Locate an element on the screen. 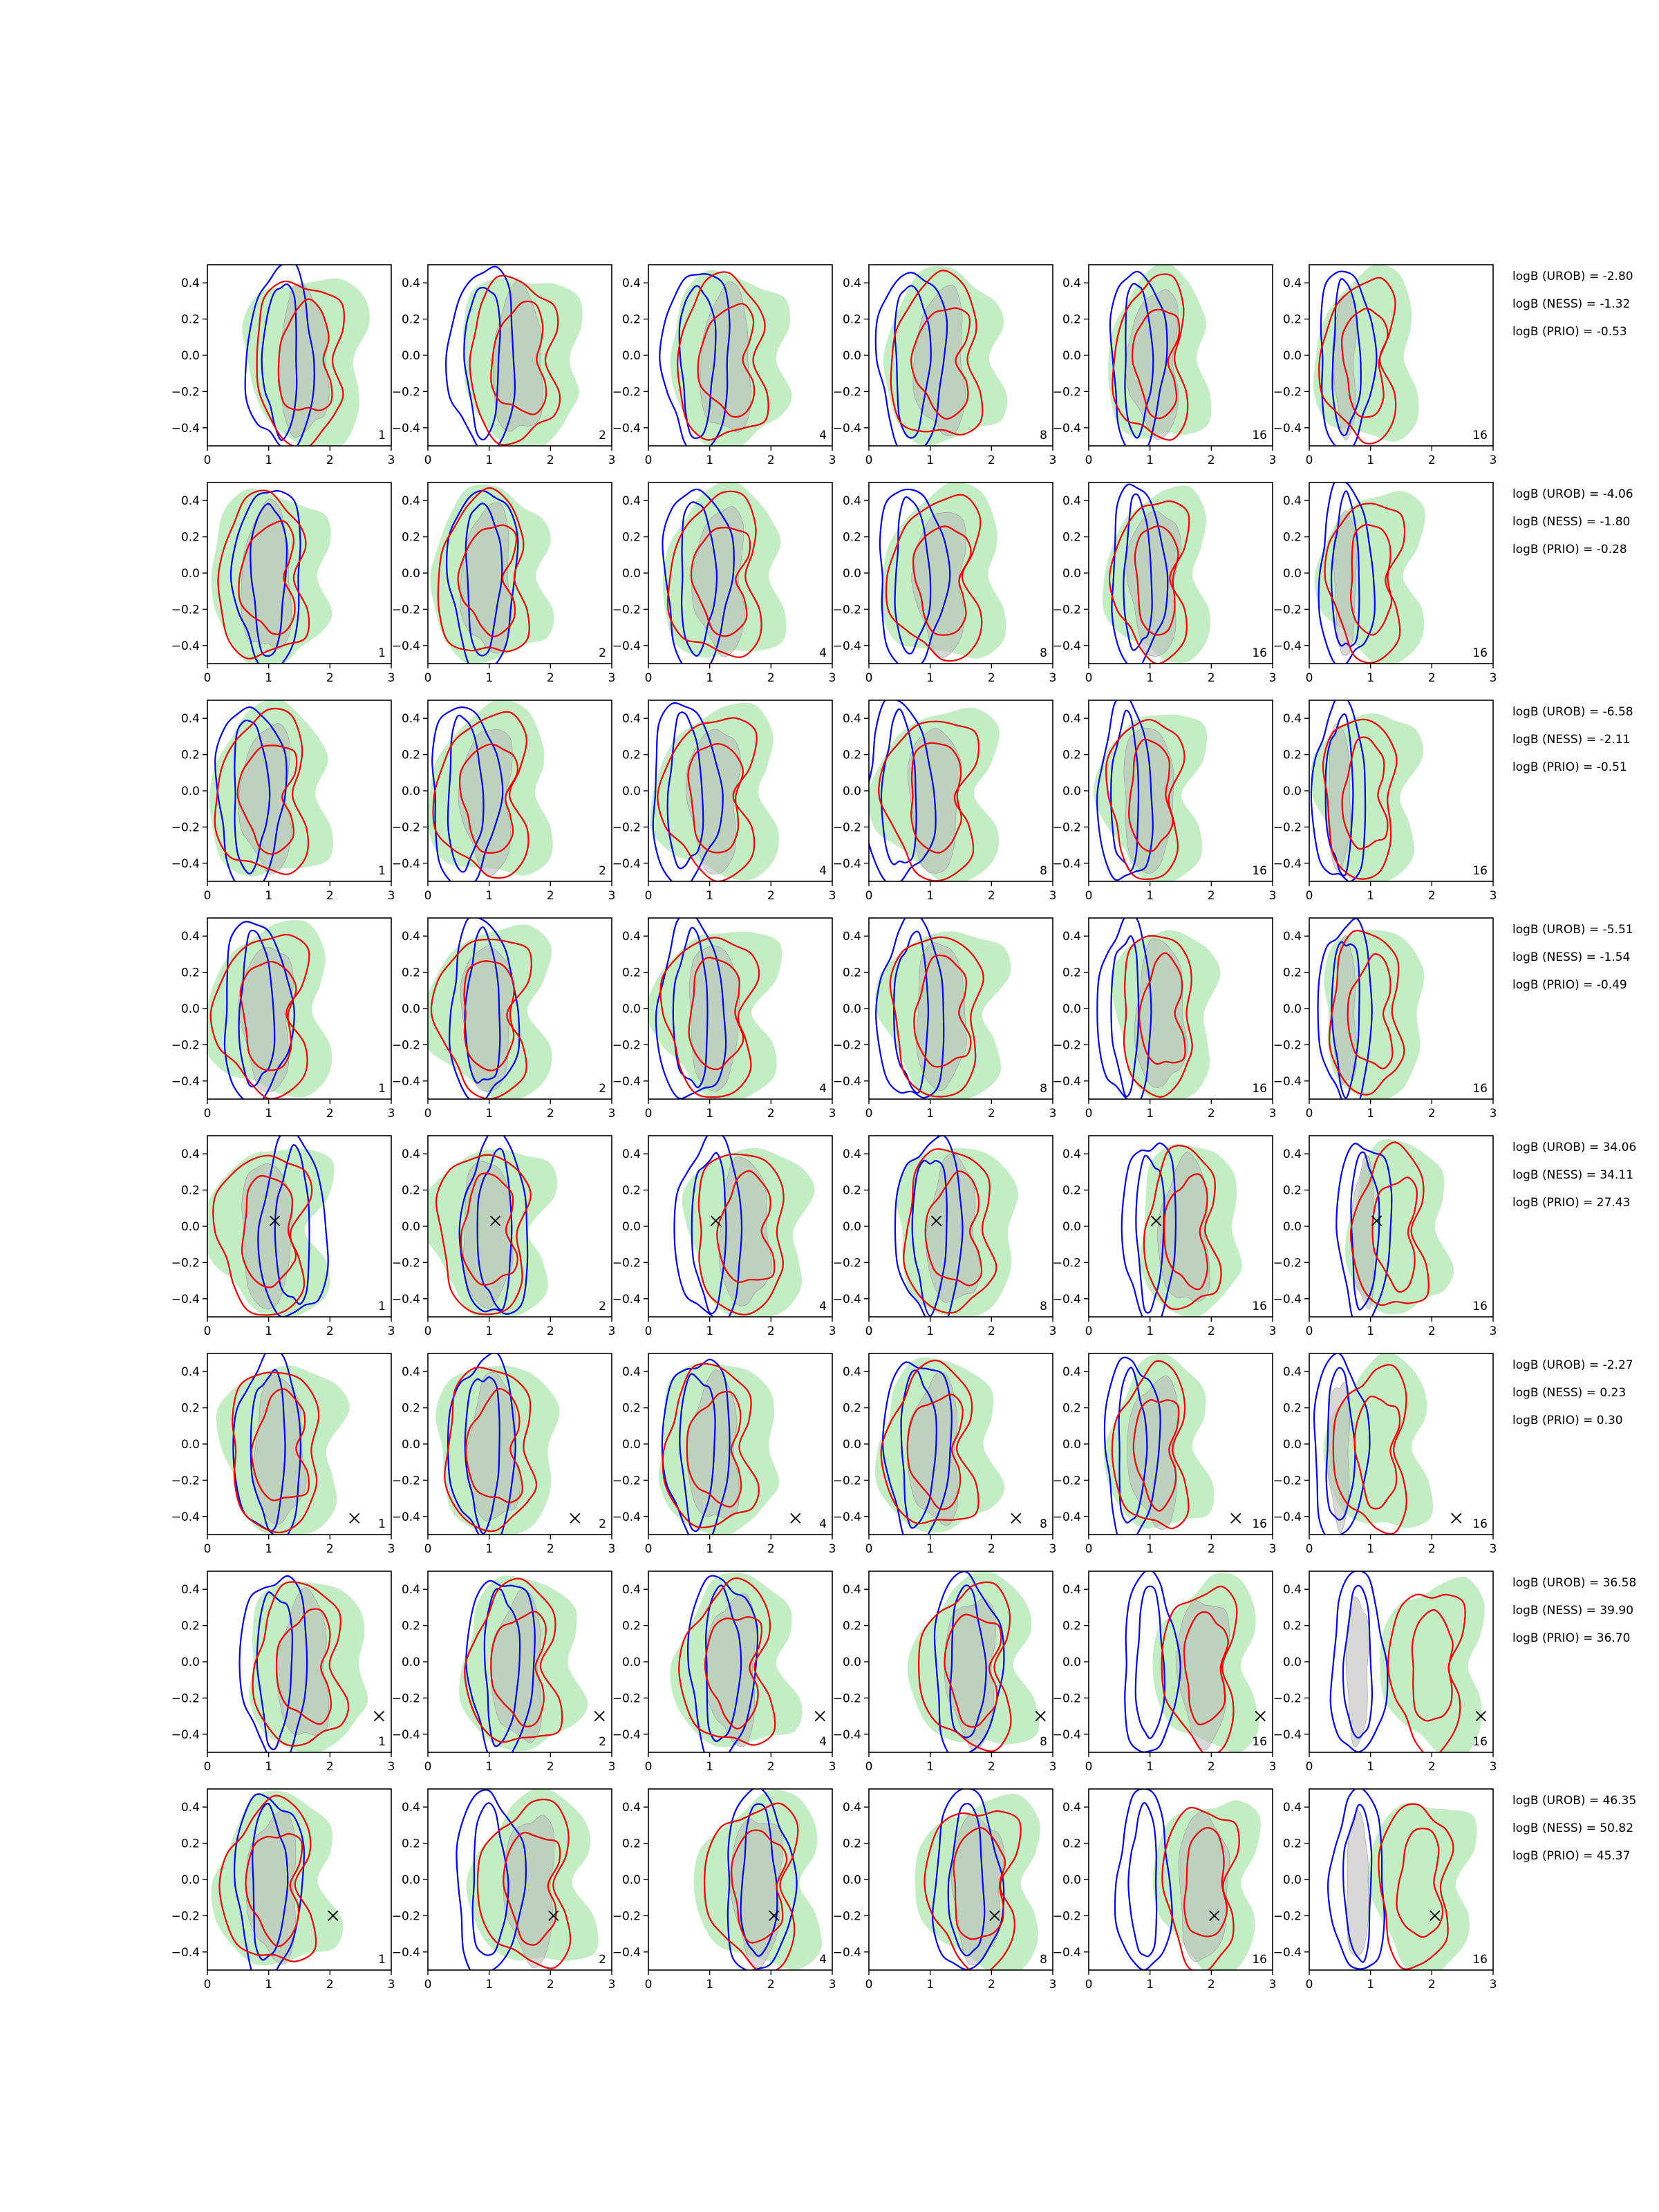 The height and width of the screenshot is (2212, 1659). panel-r7-c6: 0 1 2 3 0.4 0.2 0.0 −0.2 −0.4 16 is located at coordinates (1385, 1672).